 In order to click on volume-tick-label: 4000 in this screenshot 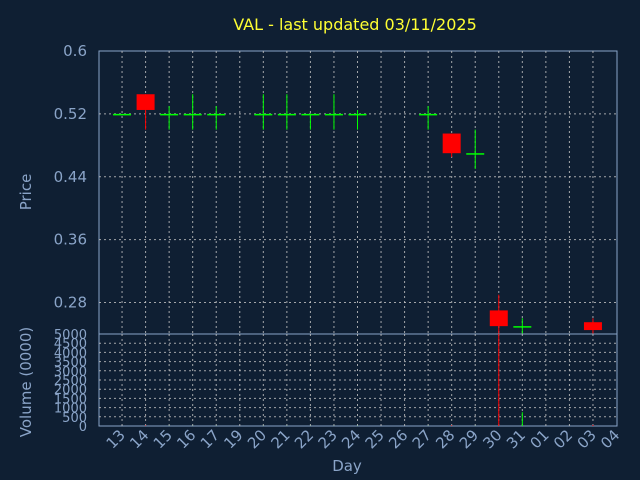, I will do `click(70, 353)`.